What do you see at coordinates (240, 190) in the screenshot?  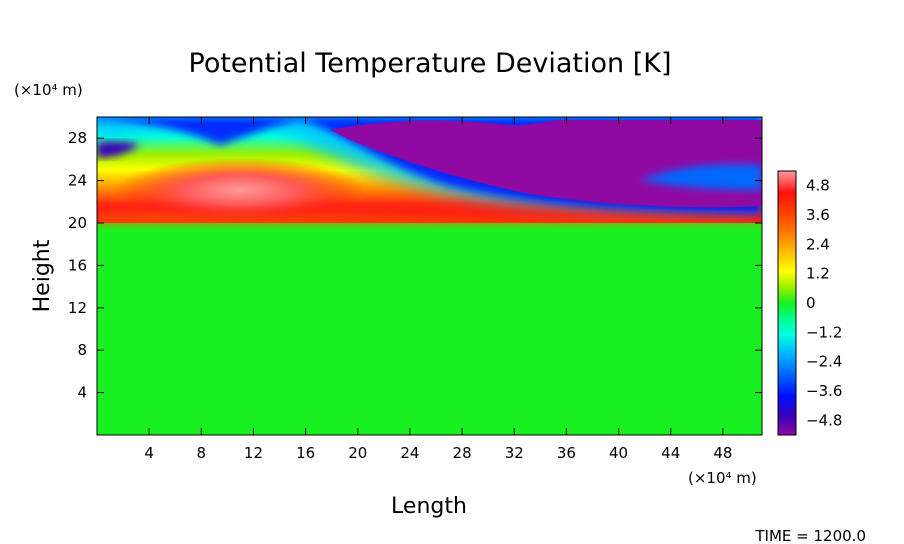 I see `warm-core` at bounding box center [240, 190].